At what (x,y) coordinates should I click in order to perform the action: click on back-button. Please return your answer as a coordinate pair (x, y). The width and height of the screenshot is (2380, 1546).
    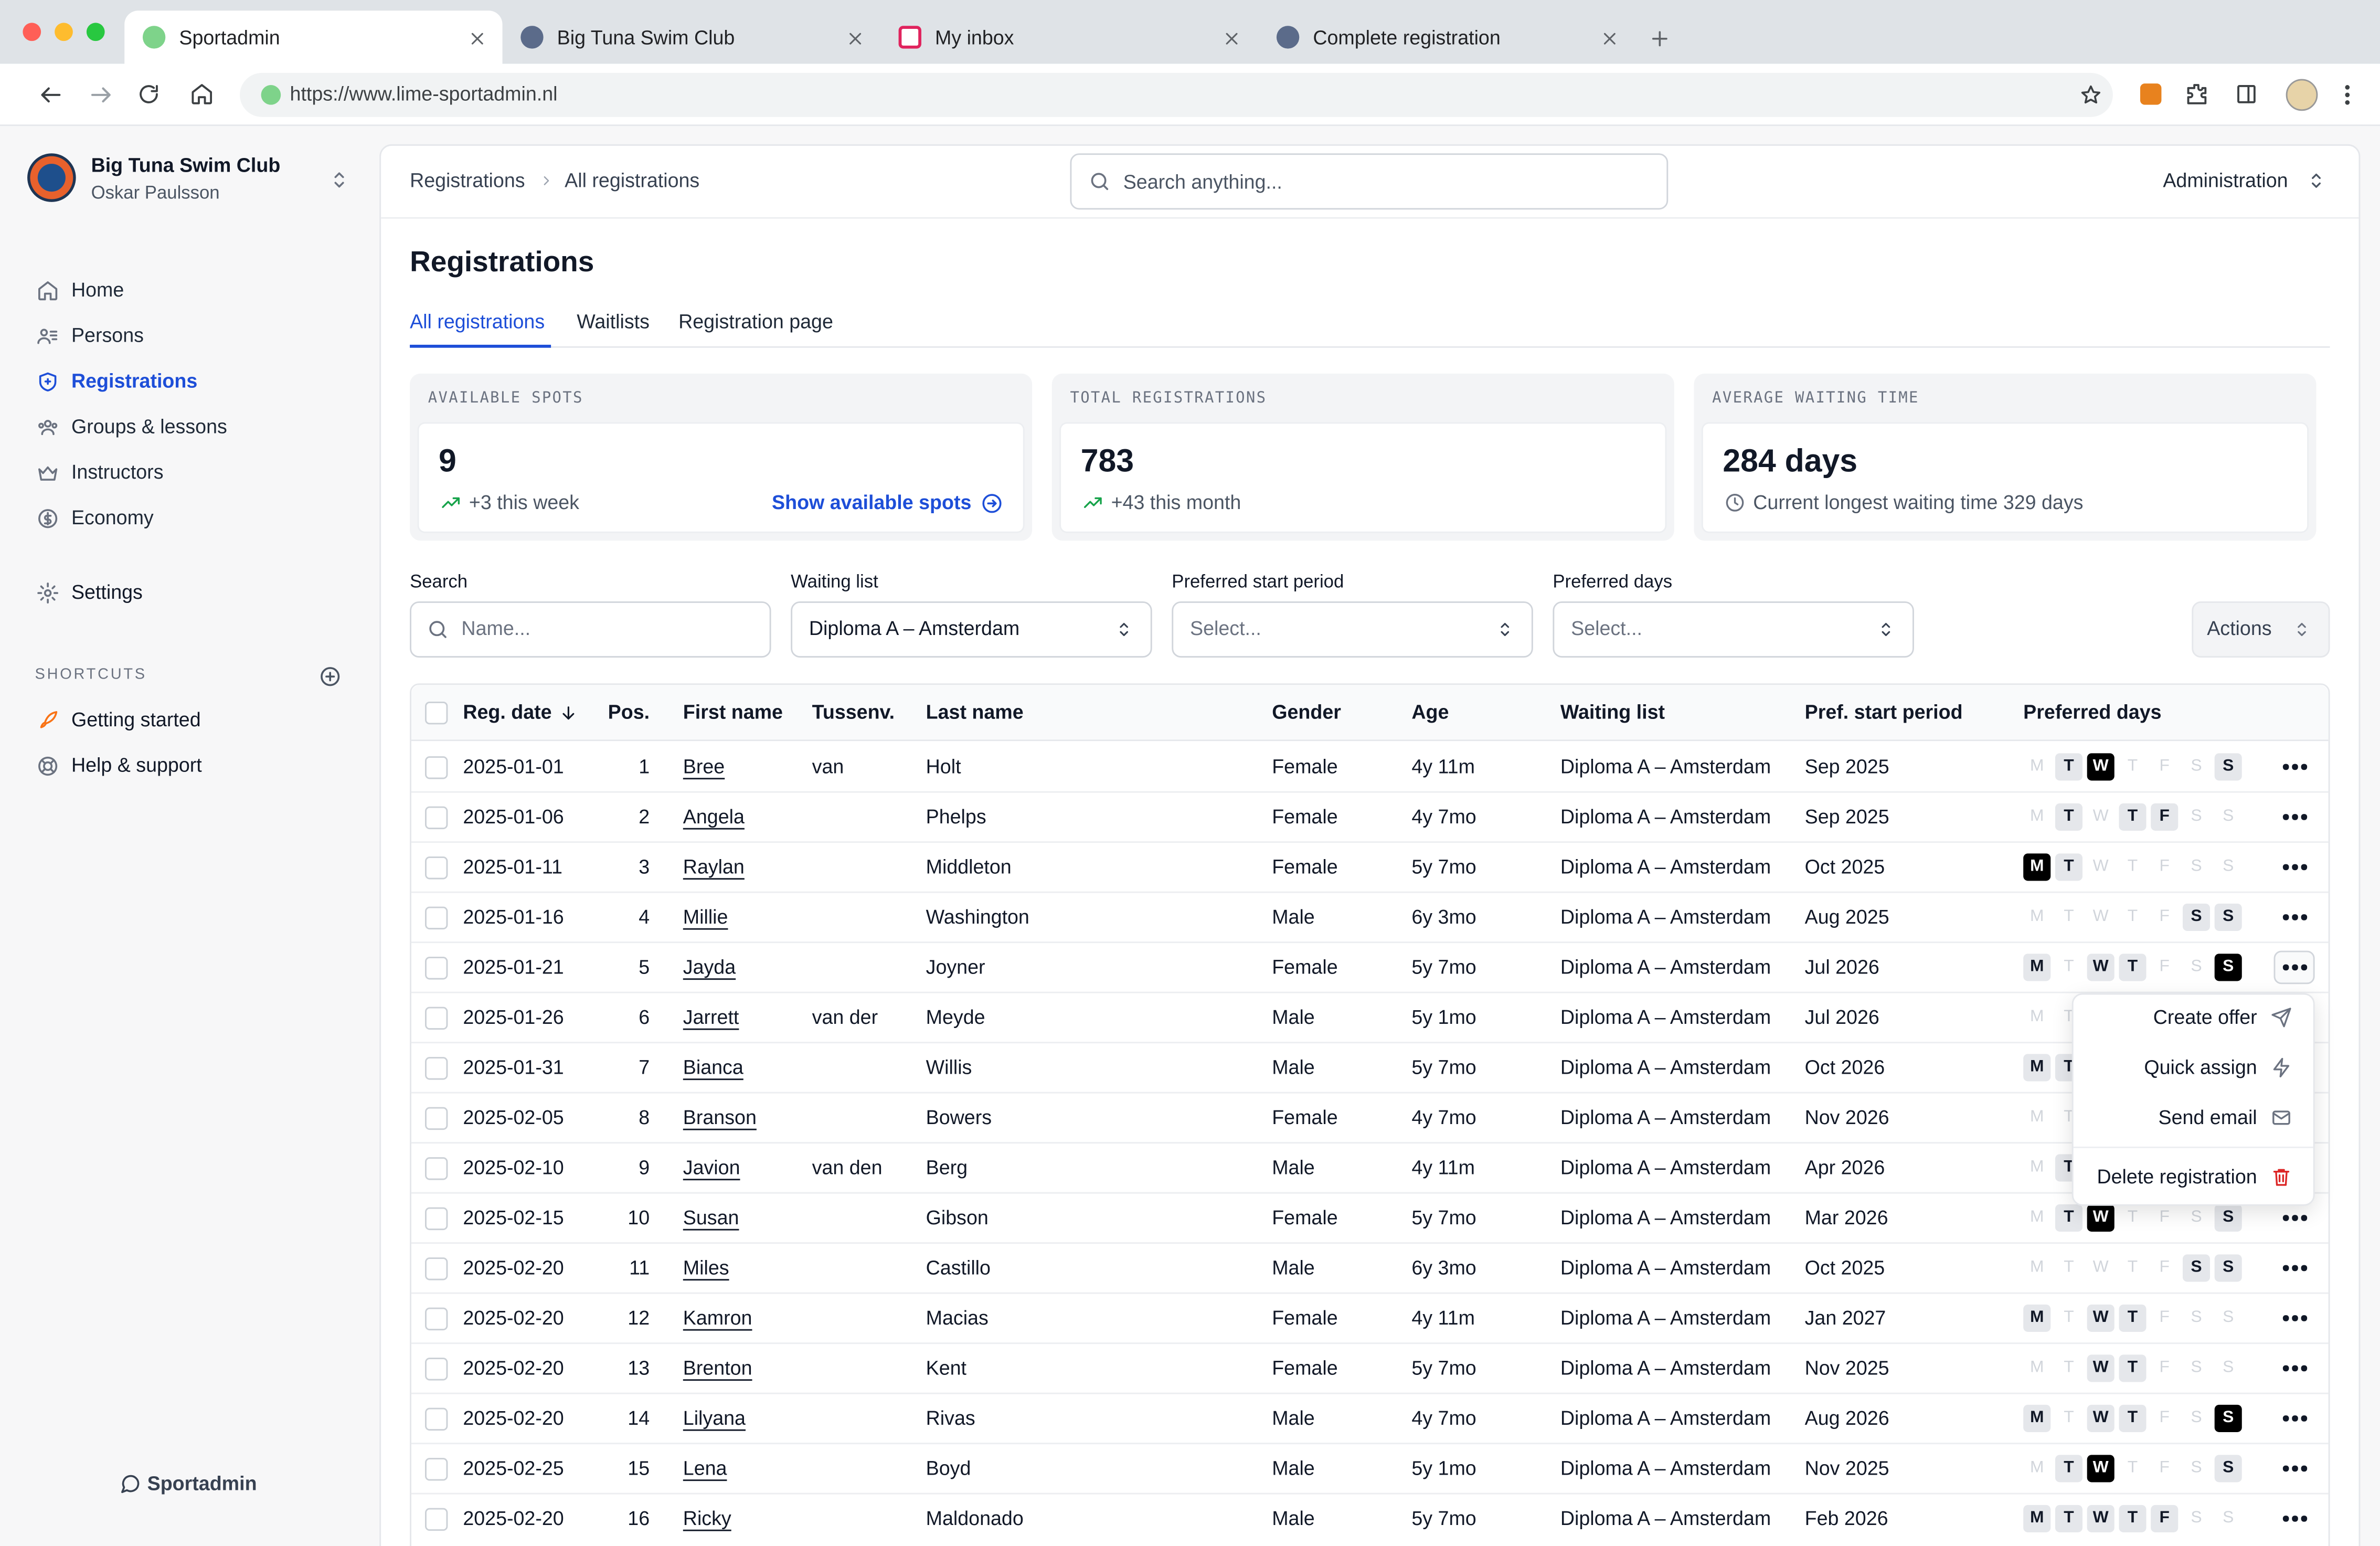
    Looking at the image, I should click on (50, 94).